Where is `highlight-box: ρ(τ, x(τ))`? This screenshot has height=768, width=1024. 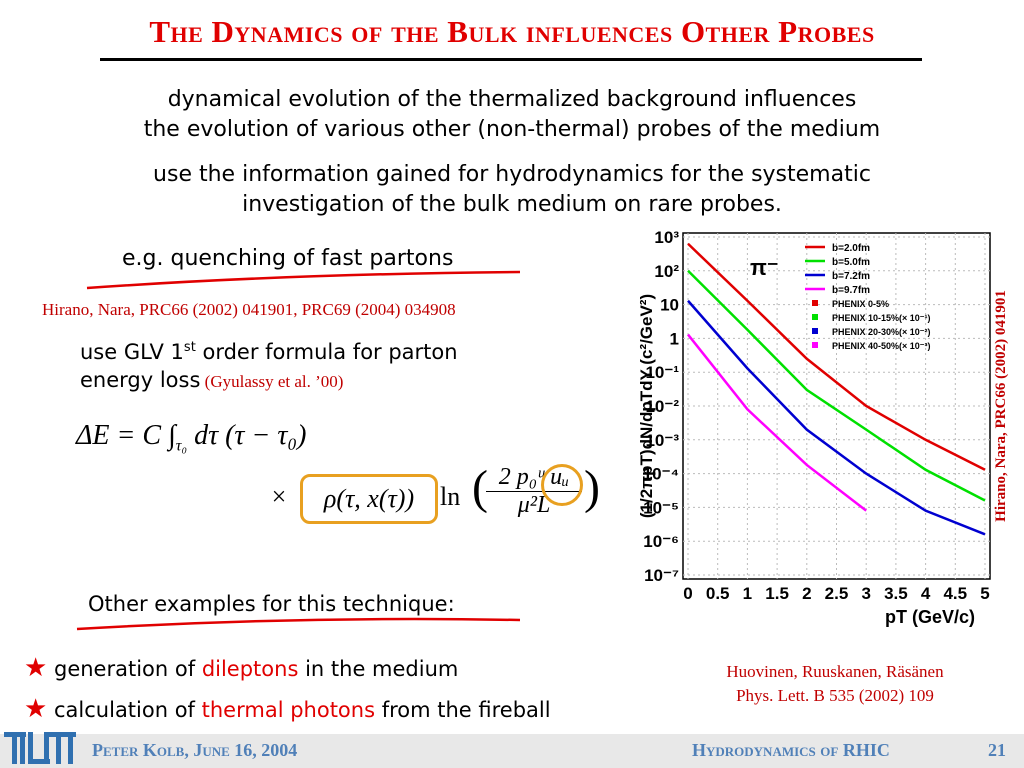
highlight-box: ρ(τ, x(τ)) is located at coordinates (369, 499).